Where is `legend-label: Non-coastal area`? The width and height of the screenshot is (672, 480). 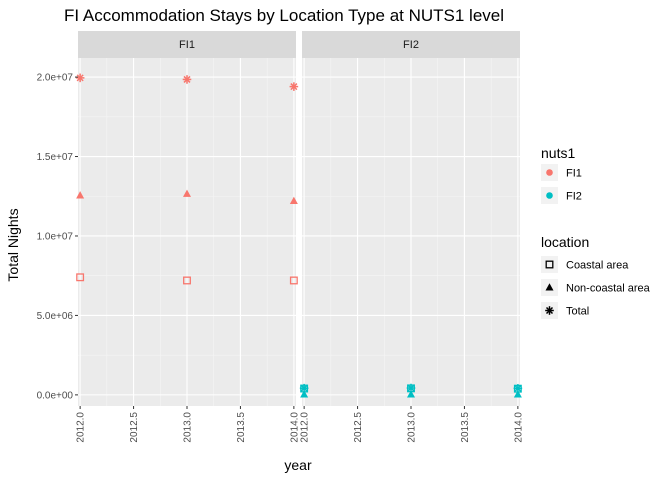
legend-label: Non-coastal area is located at coordinates (608, 289).